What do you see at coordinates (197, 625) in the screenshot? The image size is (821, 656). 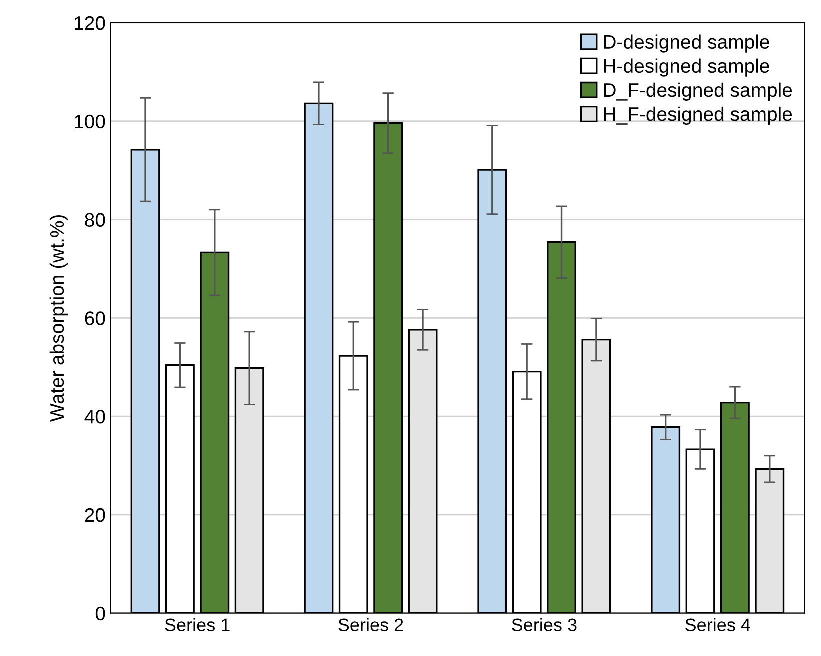 I see `x-tick-label: Series 1` at bounding box center [197, 625].